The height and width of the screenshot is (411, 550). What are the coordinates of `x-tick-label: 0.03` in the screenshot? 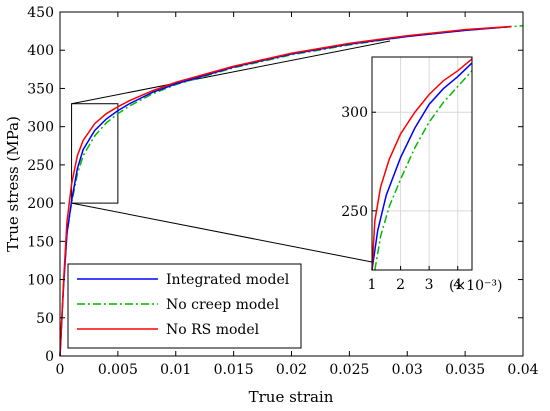 It's located at (407, 370).